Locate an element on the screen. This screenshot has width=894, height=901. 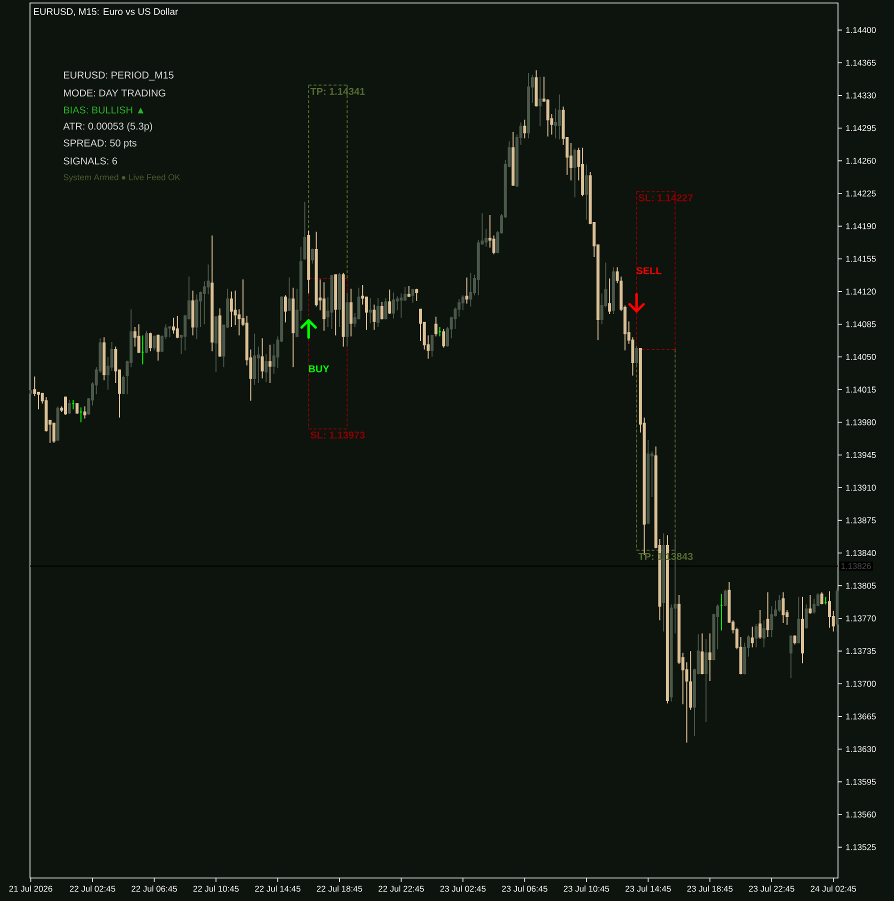
annotation: SIGNALS: 6 is located at coordinates (91, 161).